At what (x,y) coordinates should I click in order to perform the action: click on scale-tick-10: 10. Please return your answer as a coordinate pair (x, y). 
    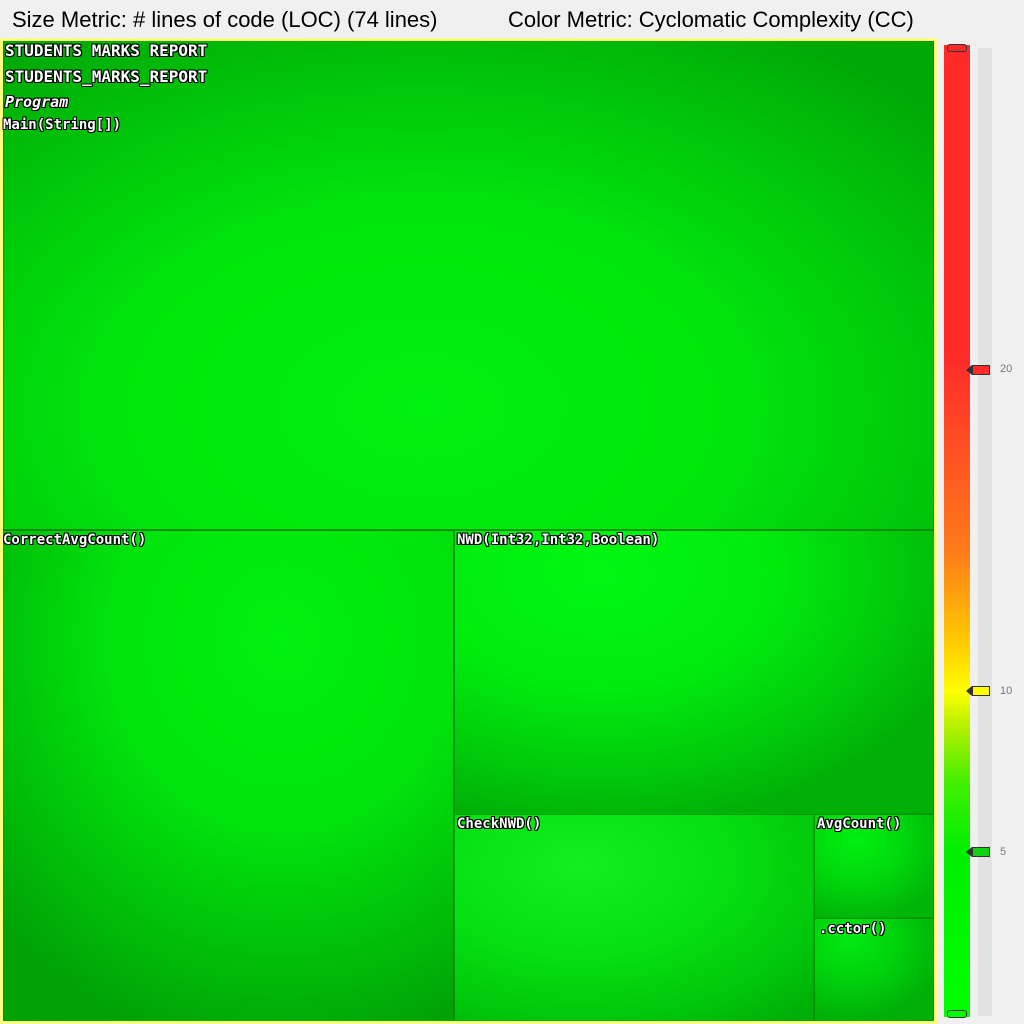
    Looking at the image, I should click on (1006, 691).